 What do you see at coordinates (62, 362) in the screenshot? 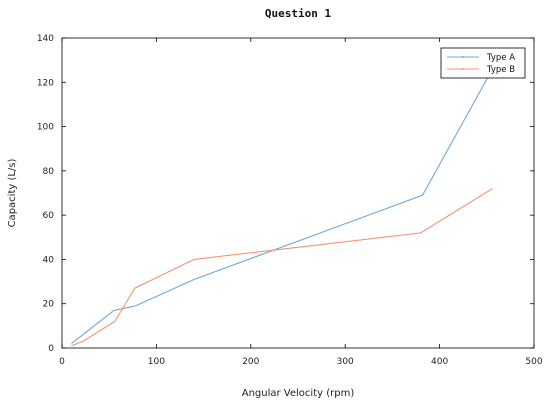
I see `x-tick-label: 0` at bounding box center [62, 362].